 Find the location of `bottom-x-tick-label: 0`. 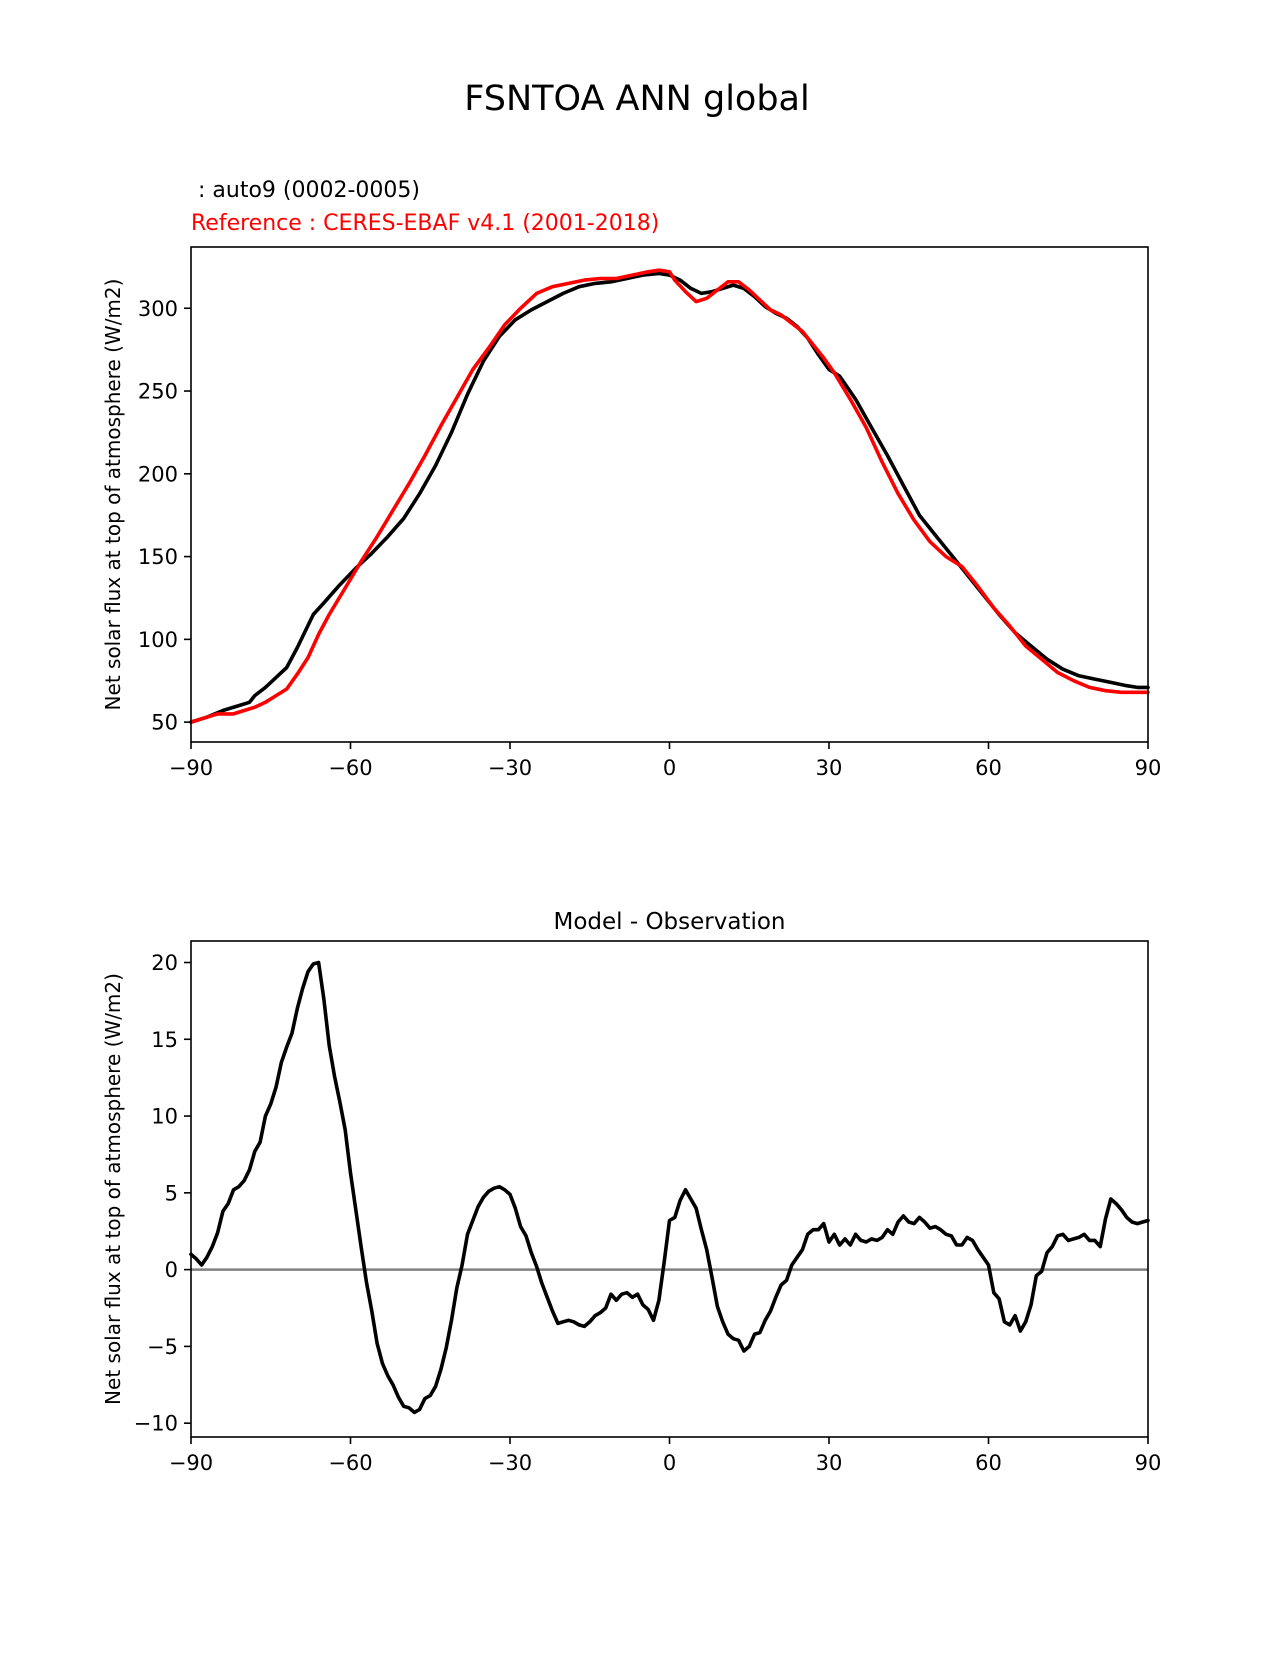

bottom-x-tick-label: 0 is located at coordinates (669, 1463).